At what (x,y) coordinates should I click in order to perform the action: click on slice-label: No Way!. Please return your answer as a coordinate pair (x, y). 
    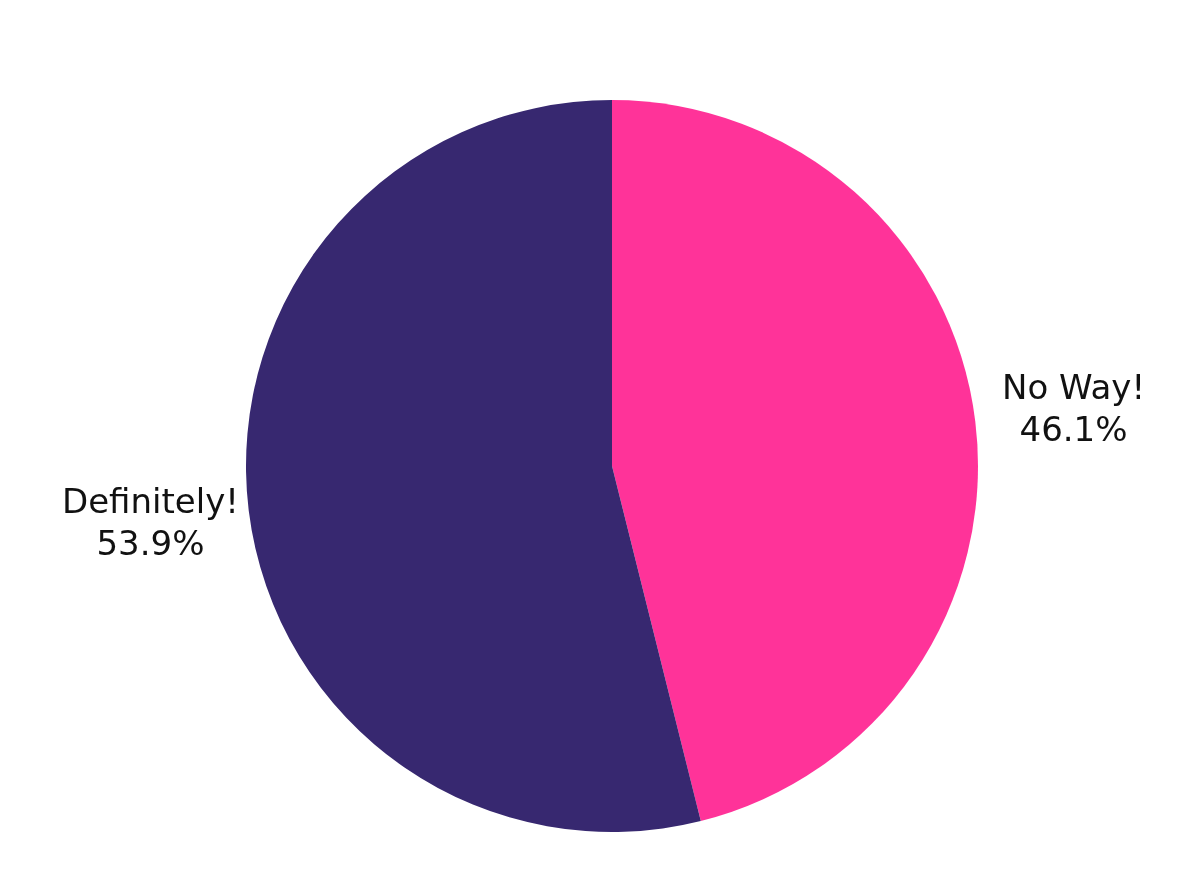
    Looking at the image, I should click on (1073, 387).